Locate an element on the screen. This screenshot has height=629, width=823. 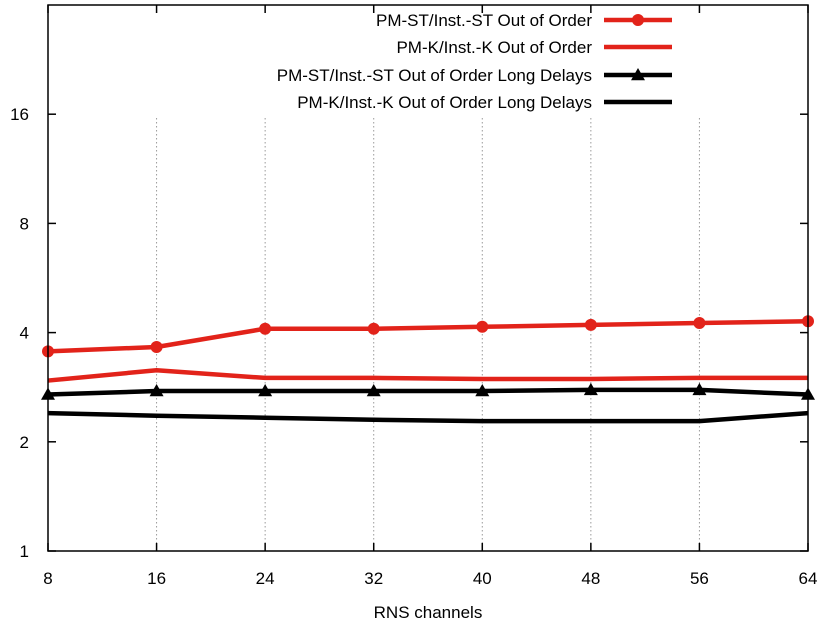
x-axis-title: RNS channels is located at coordinates (428, 612).